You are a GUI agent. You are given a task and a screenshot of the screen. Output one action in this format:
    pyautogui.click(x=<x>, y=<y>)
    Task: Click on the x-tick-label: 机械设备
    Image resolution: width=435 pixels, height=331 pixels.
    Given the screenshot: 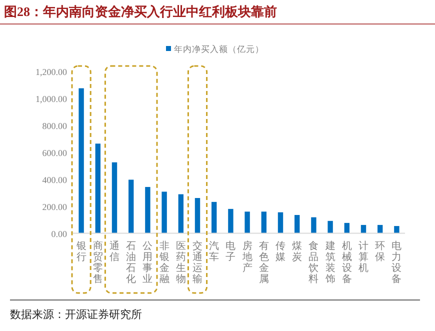 What is the action you would take?
    pyautogui.click(x=347, y=262)
    